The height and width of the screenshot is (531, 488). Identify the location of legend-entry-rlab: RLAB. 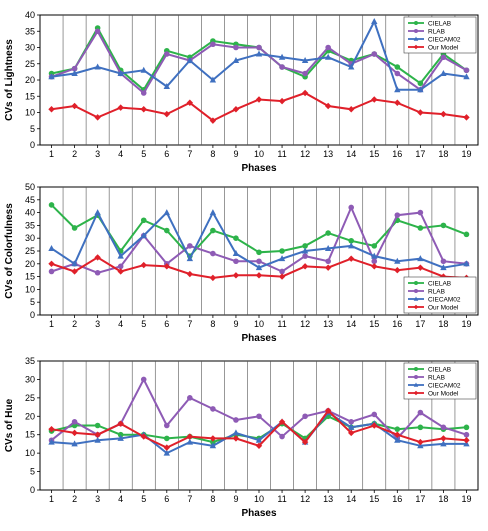
(426, 291).